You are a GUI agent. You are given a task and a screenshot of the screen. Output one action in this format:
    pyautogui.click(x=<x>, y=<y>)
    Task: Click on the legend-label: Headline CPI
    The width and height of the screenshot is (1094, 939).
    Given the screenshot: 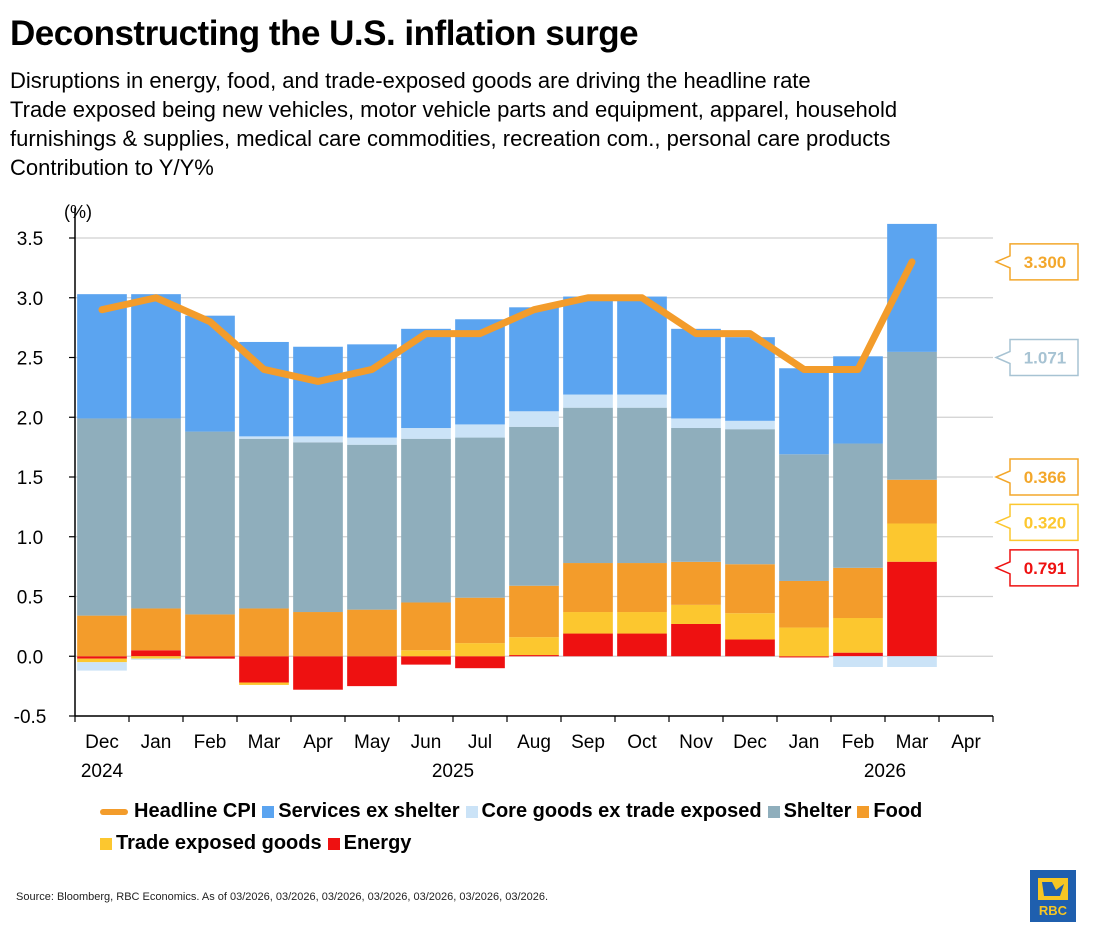 What is the action you would take?
    pyautogui.click(x=195, y=811)
    